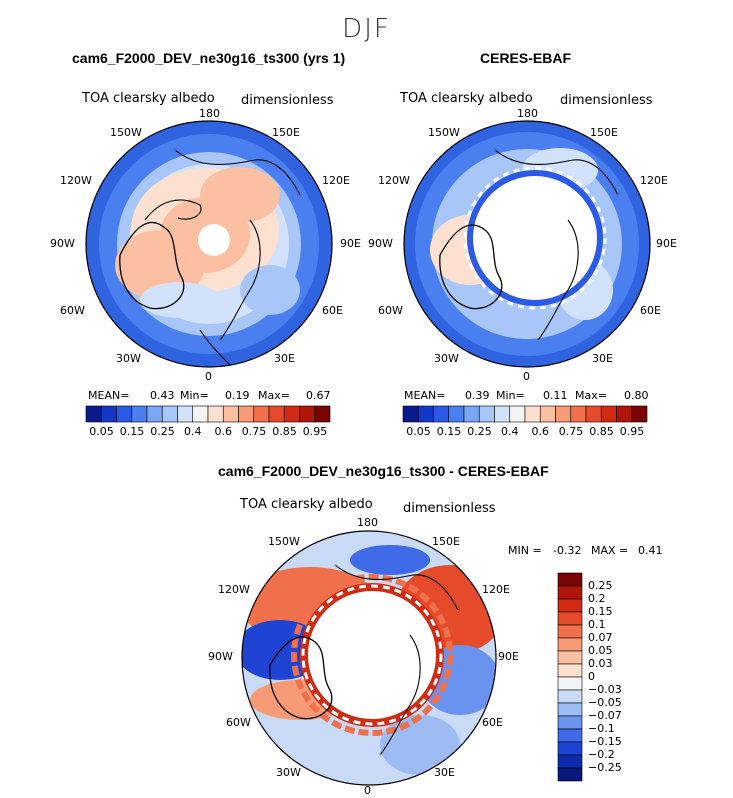 The image size is (733, 798). Describe the element at coordinates (601, 754) in the screenshot. I see `cb3-tick-label: −0.2` at that location.